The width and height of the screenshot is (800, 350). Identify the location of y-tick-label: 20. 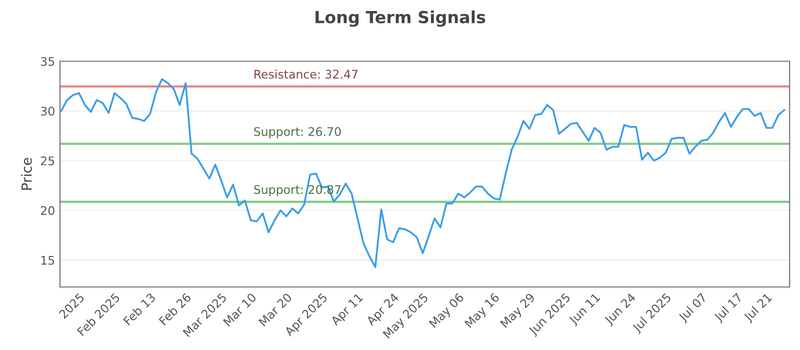
(47, 211).